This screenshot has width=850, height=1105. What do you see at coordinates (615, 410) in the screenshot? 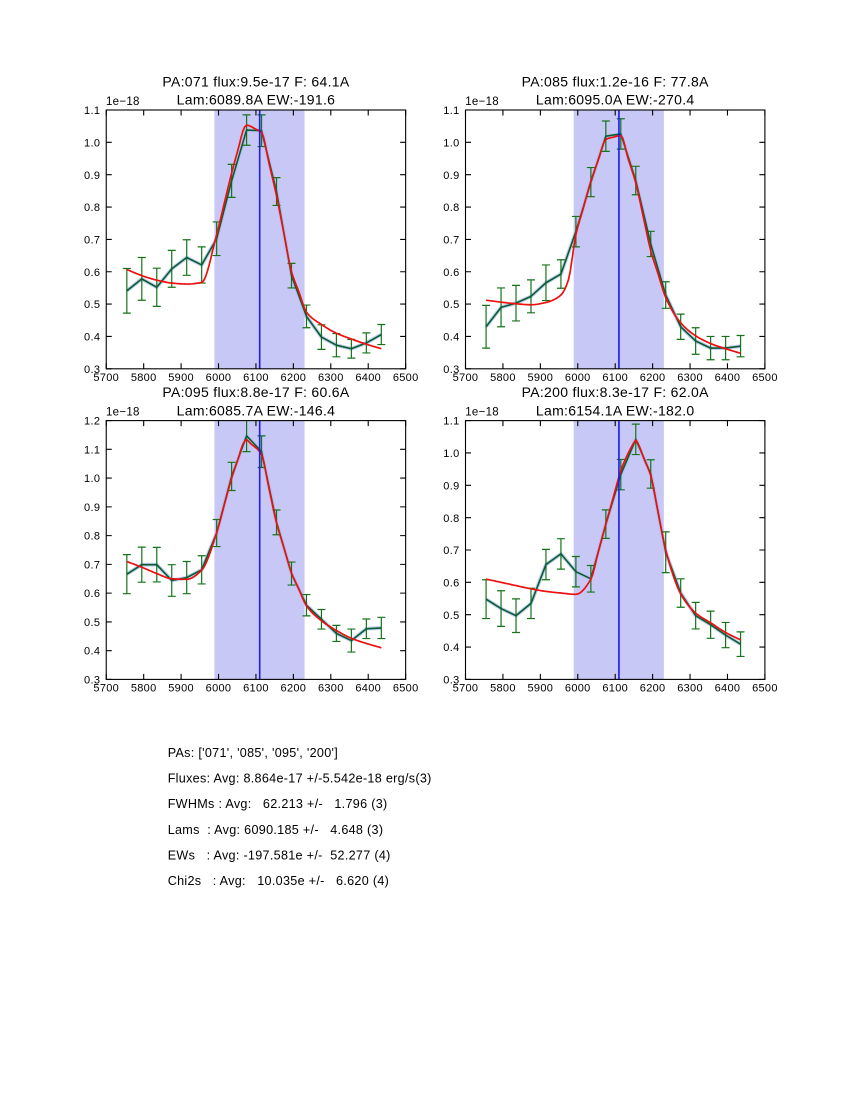
I see `svg-text: Lam:6154.1A EW:-182.0` at bounding box center [615, 410].